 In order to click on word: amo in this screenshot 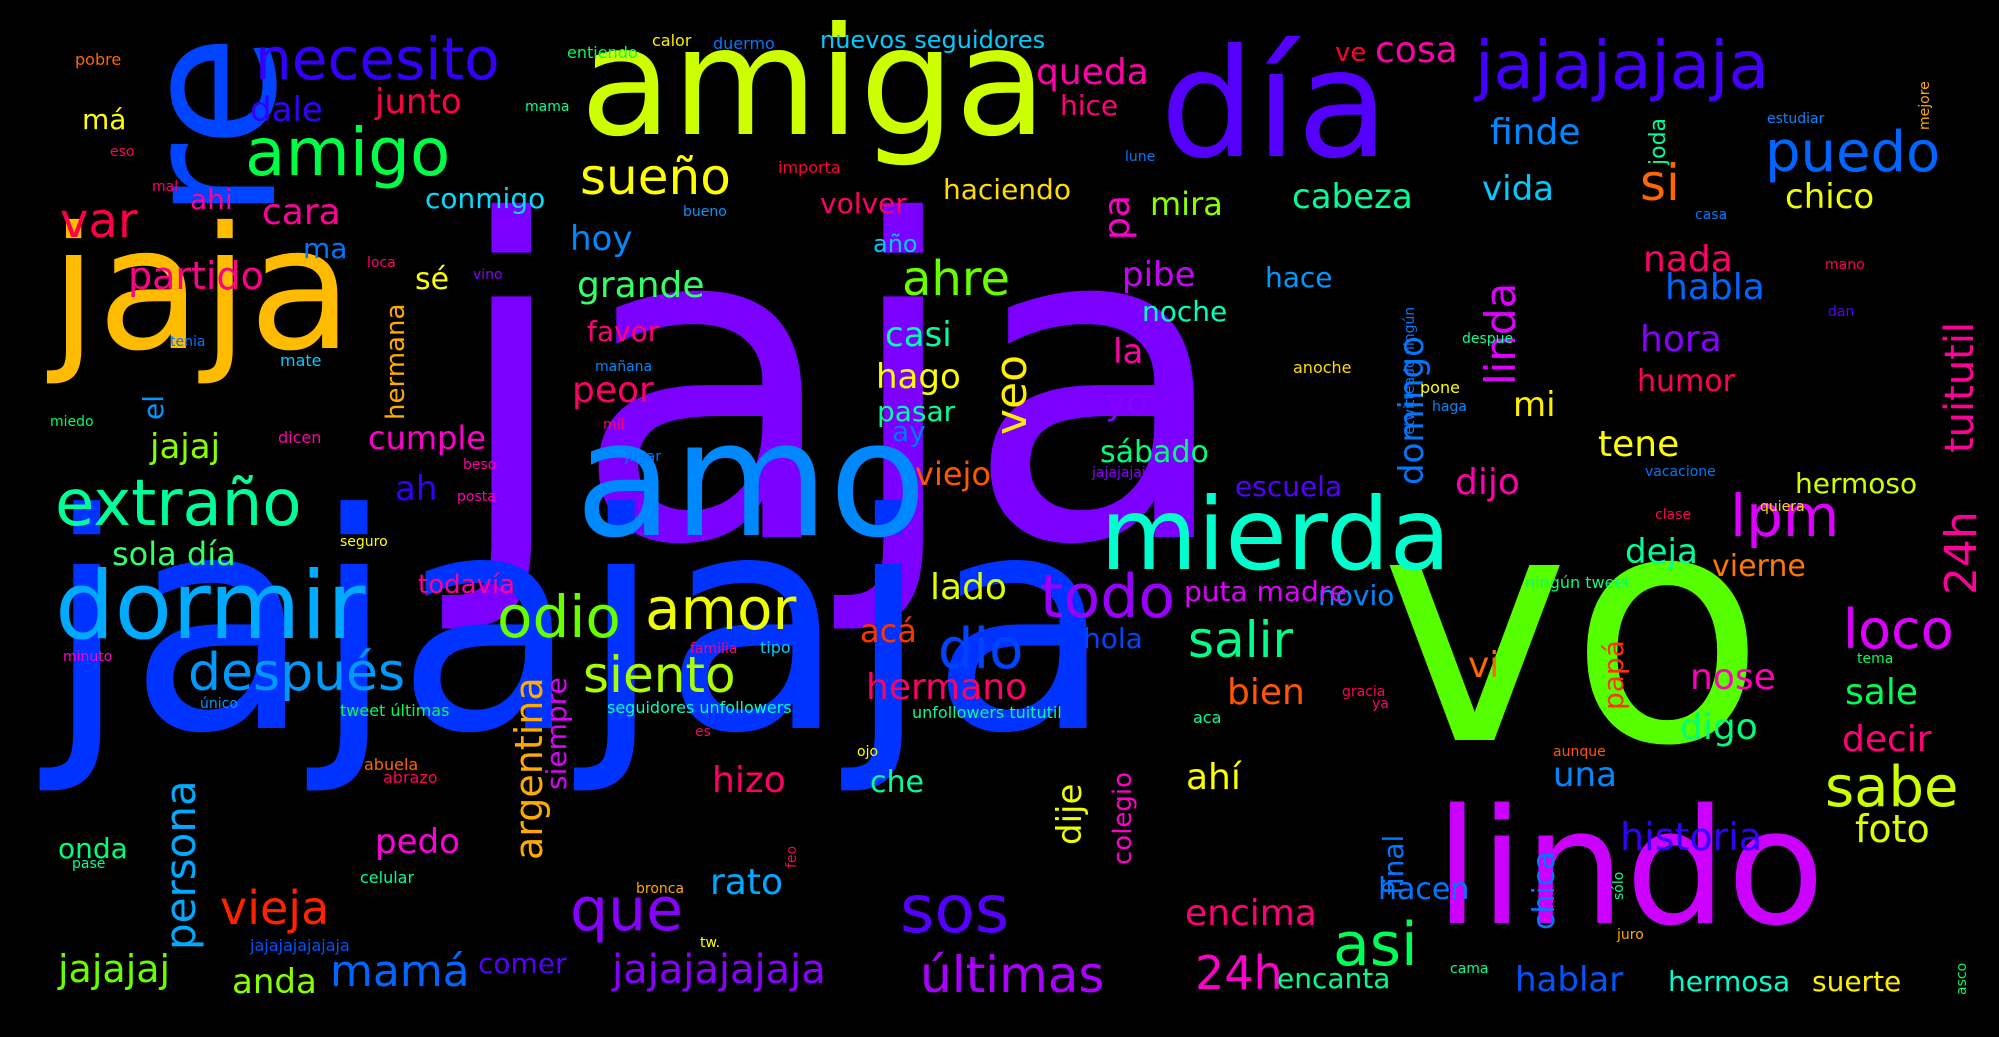, I will do `click(751, 479)`.